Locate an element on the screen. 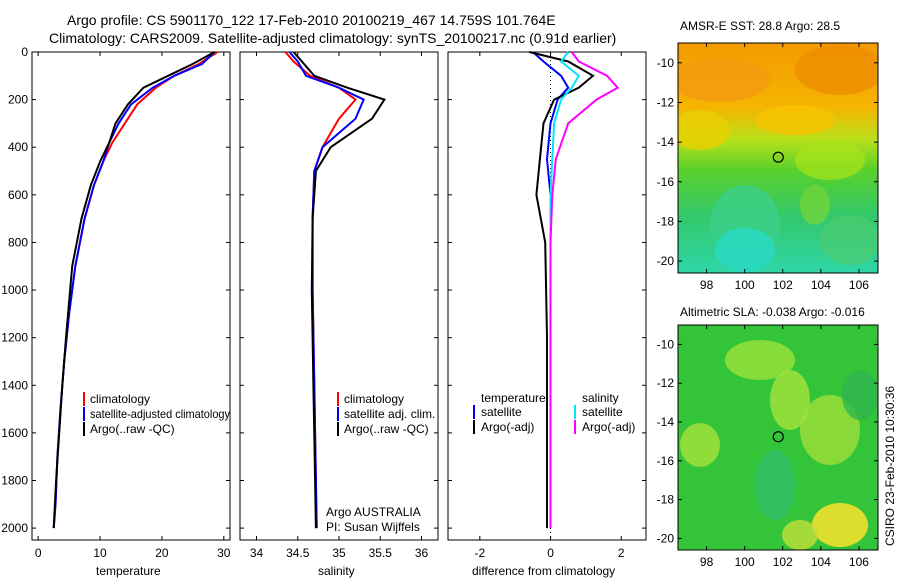 Image resolution: width=900 pixels, height=580 pixels. legend-temp-argo: Argo(-adj) is located at coordinates (507, 427).